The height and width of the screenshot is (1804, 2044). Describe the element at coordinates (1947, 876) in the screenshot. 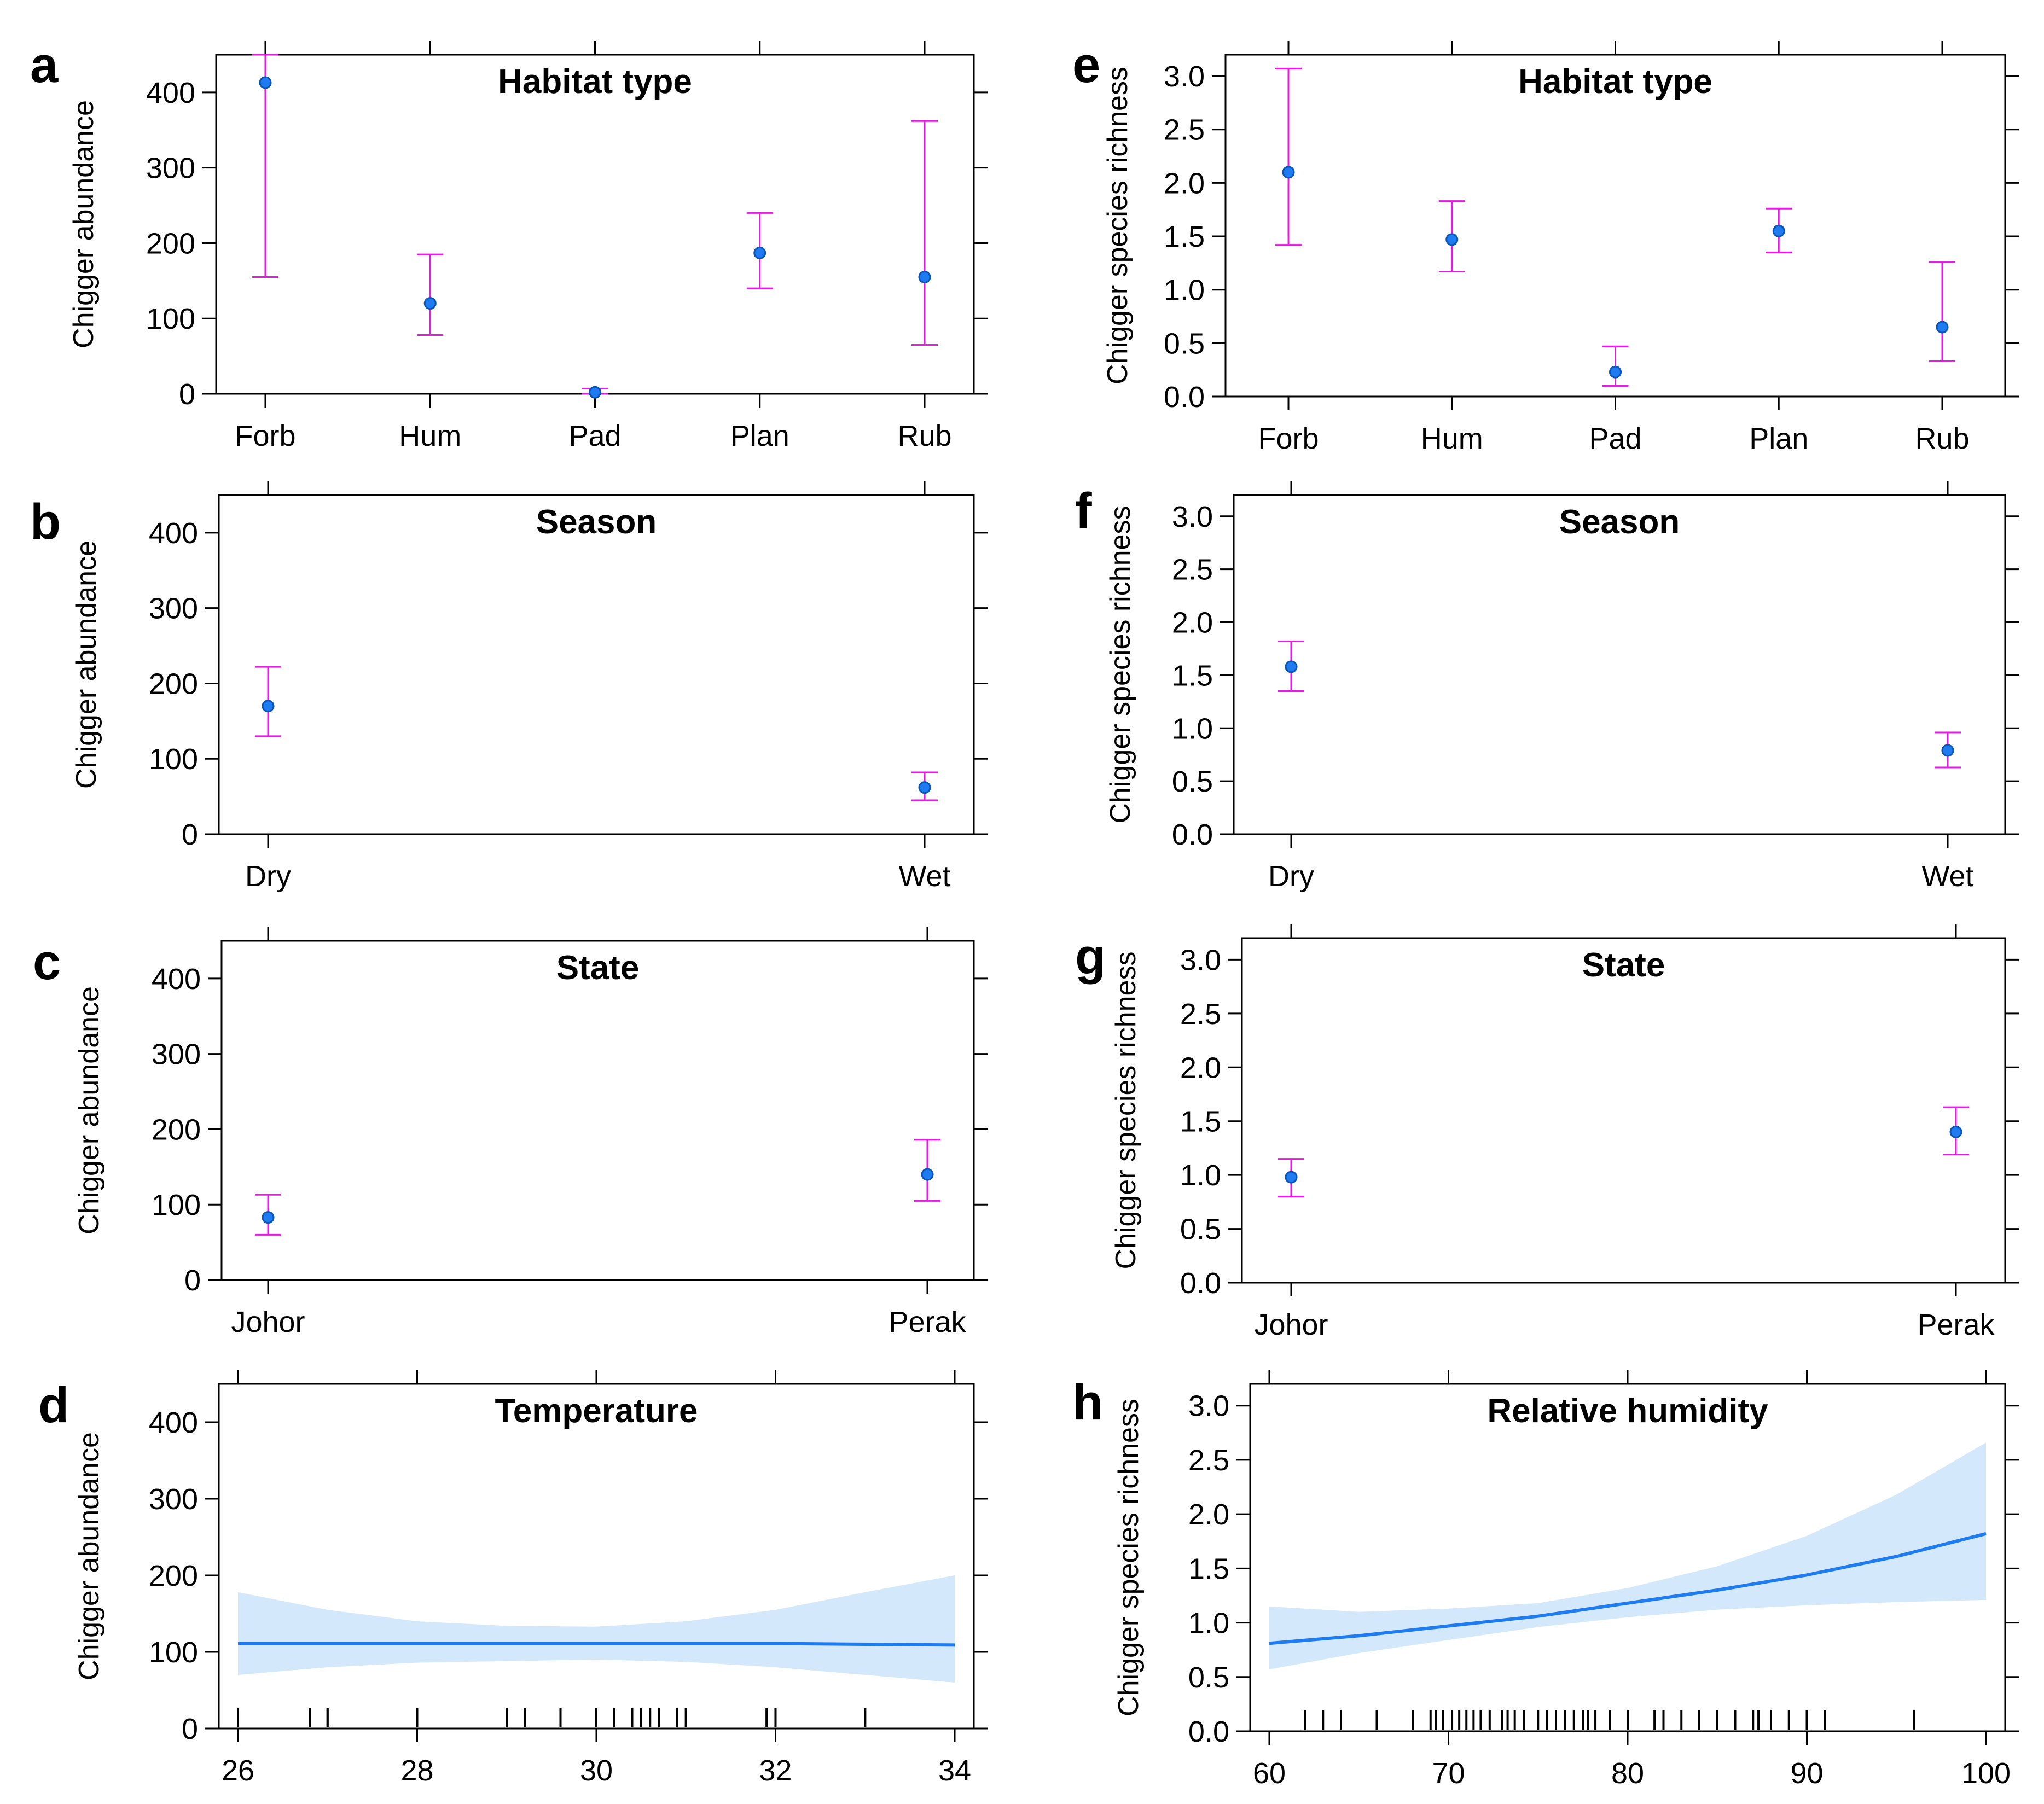

I see `x-tick-label: Wet` at that location.